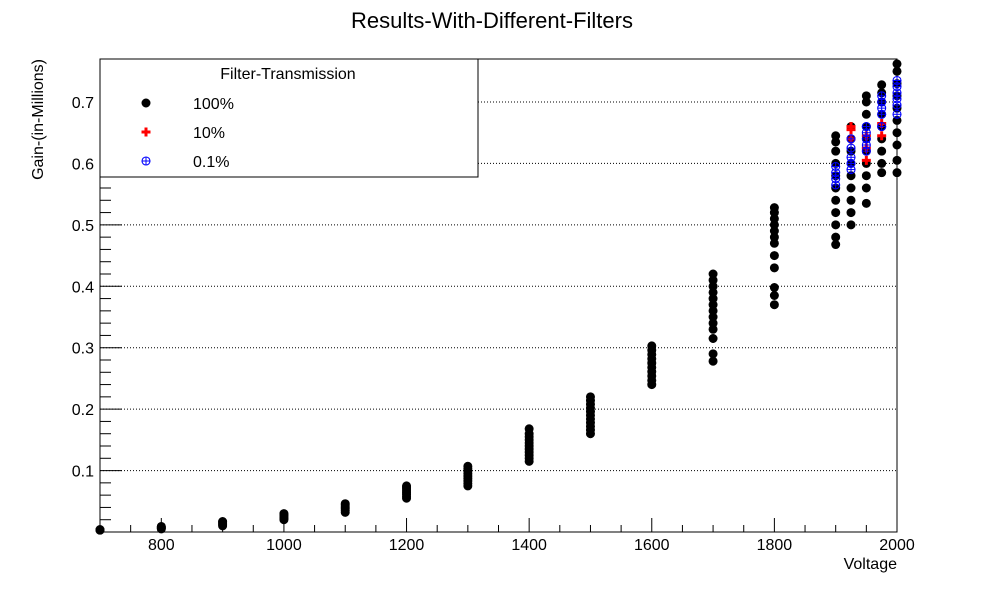 The height and width of the screenshot is (590, 996). What do you see at coordinates (38, 119) in the screenshot?
I see `y-axis-label: Gain-(in-Millions)` at bounding box center [38, 119].